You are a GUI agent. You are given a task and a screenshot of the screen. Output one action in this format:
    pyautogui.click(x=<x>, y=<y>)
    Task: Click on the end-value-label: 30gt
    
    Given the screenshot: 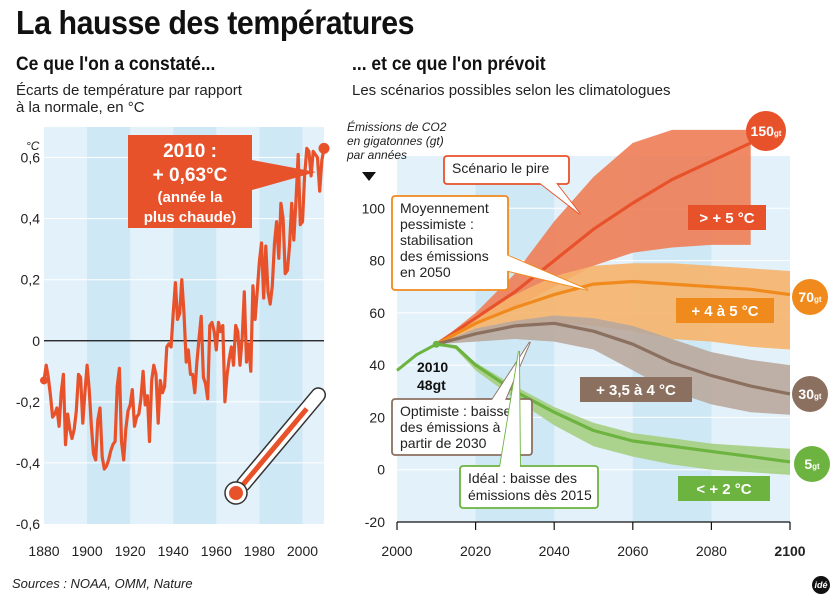 What is the action you would take?
    pyautogui.click(x=809, y=394)
    